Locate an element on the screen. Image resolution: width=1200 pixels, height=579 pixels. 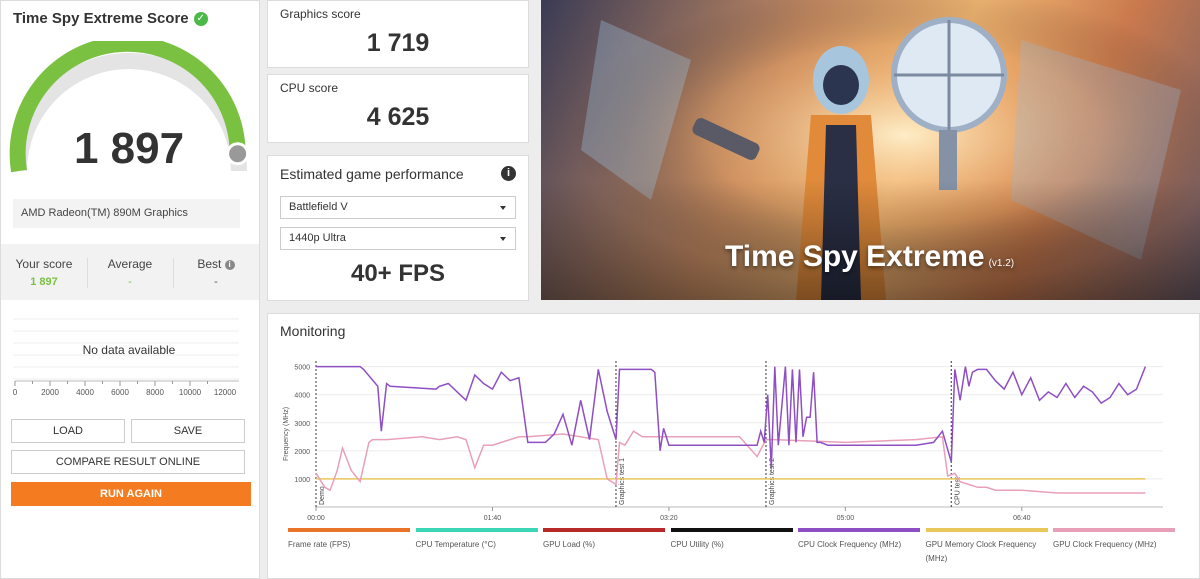
estimated-fps: 40+ FPS is located at coordinates (398, 273).